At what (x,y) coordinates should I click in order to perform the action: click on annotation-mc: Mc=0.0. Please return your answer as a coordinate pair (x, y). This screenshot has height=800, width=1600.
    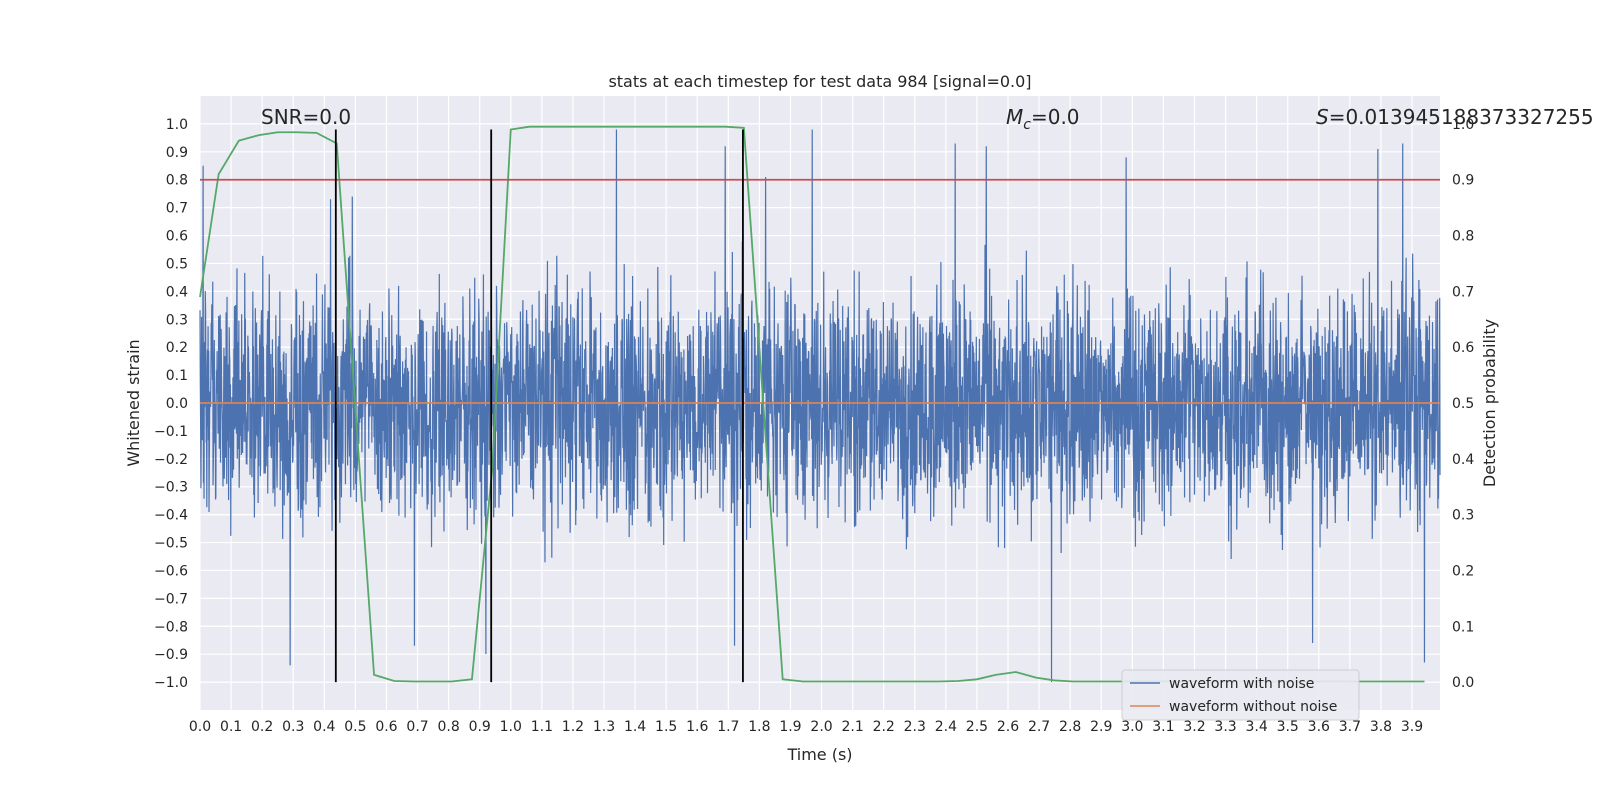
    Looking at the image, I should click on (1043, 119).